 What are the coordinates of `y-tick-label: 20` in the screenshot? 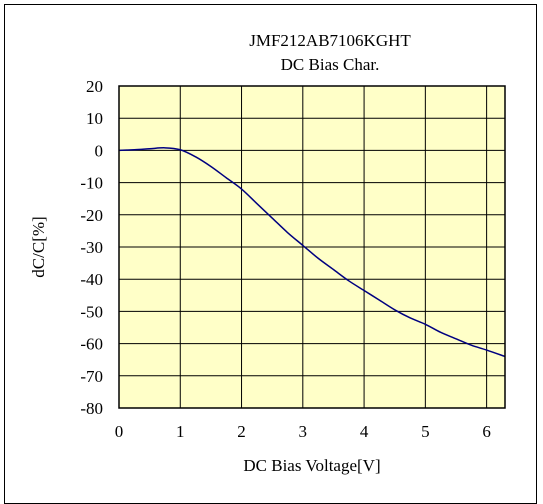 It's located at (94, 86).